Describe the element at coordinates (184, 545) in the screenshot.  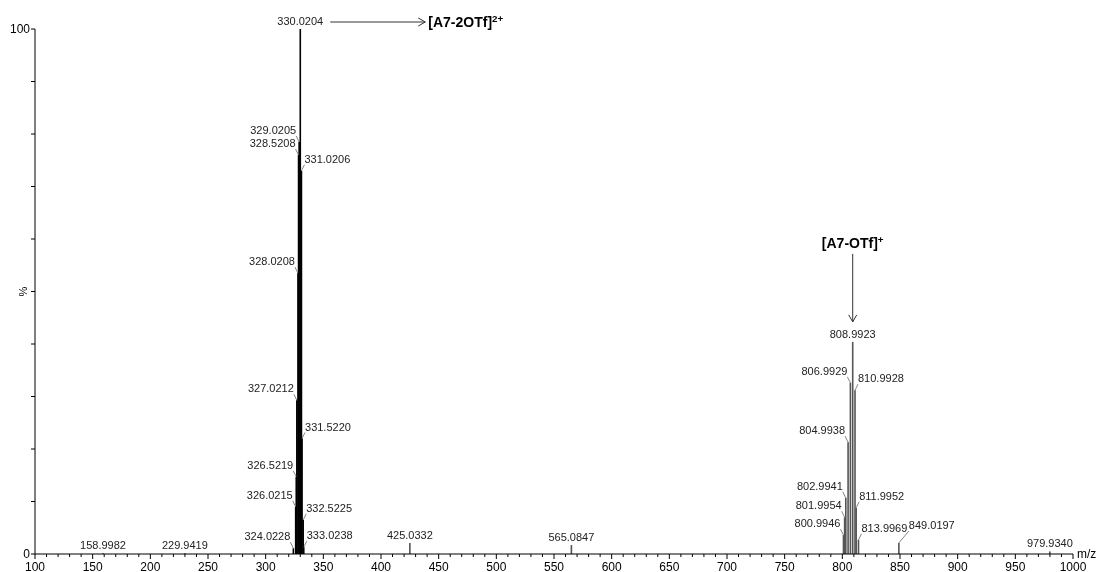
I see `annotation: 229.9419` at that location.